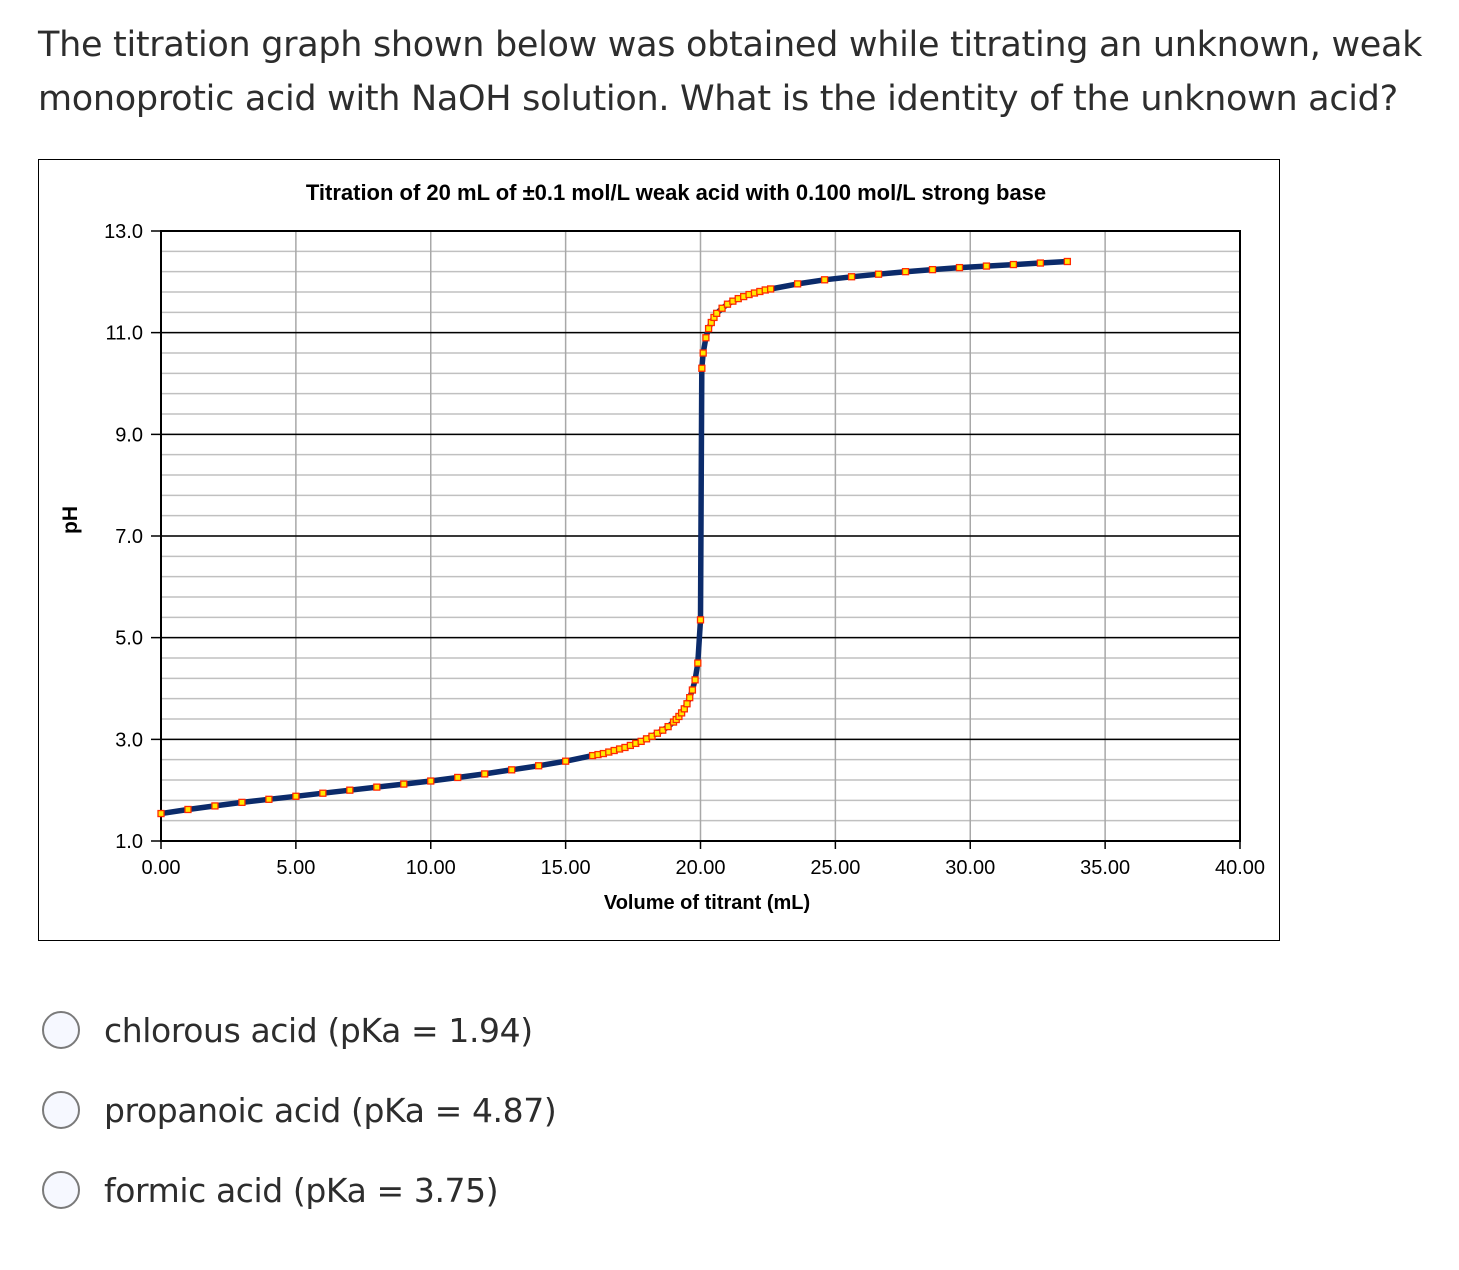 The height and width of the screenshot is (1270, 1459). Describe the element at coordinates (129, 435) in the screenshot. I see `y-tick-label: 9.0` at that location.